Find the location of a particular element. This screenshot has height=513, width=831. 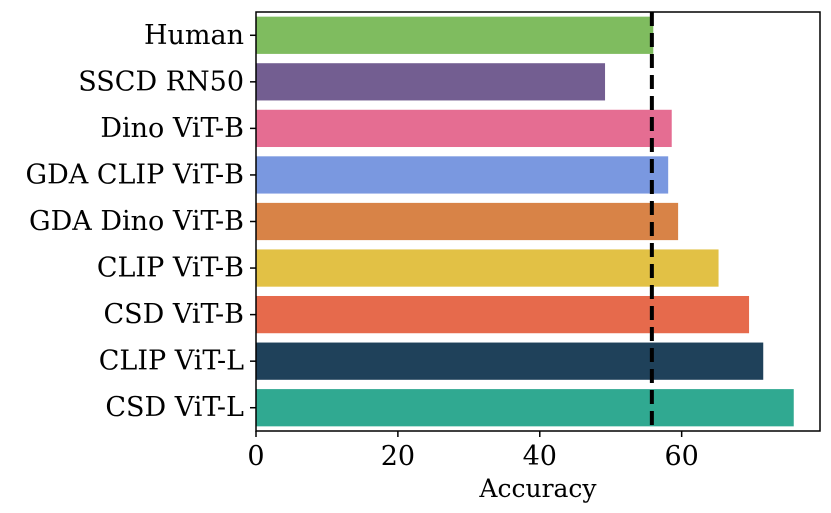

y-tick-label: SSCD RN50 is located at coordinates (161, 81).